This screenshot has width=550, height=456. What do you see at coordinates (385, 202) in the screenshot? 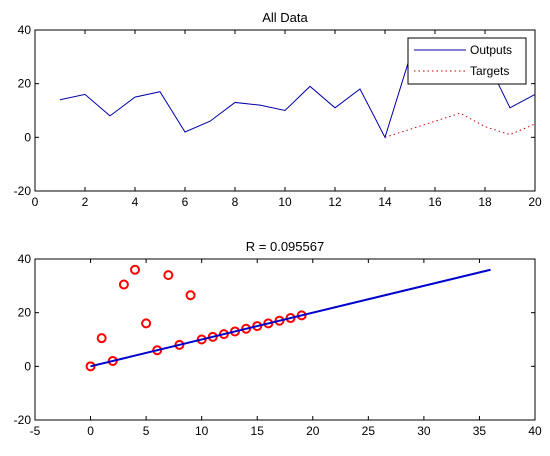
I see `x-tick-label: 14` at bounding box center [385, 202].